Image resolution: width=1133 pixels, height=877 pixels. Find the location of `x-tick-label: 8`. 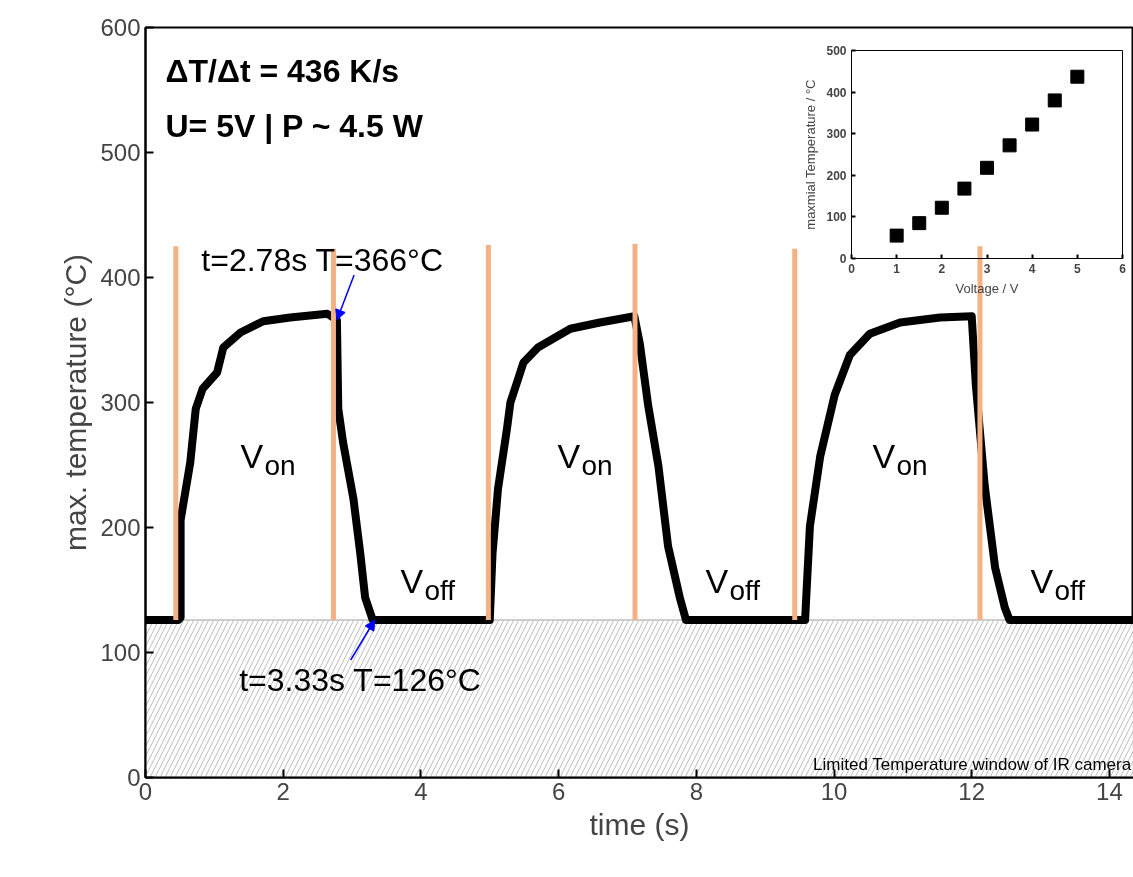

x-tick-label: 8 is located at coordinates (696, 791).